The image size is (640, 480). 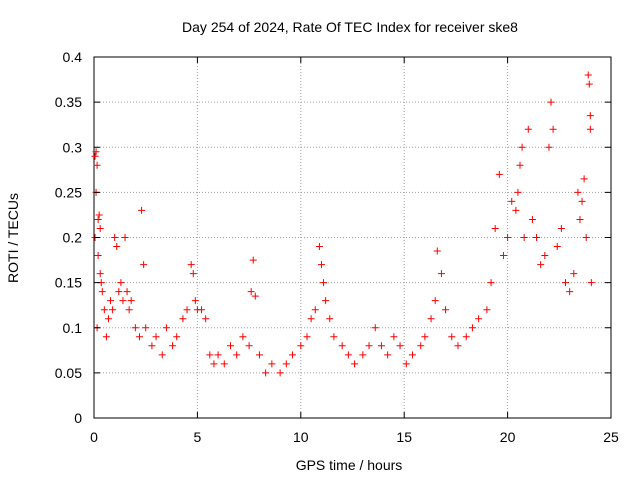 What do you see at coordinates (94, 437) in the screenshot?
I see `x-tick-label: 0` at bounding box center [94, 437].